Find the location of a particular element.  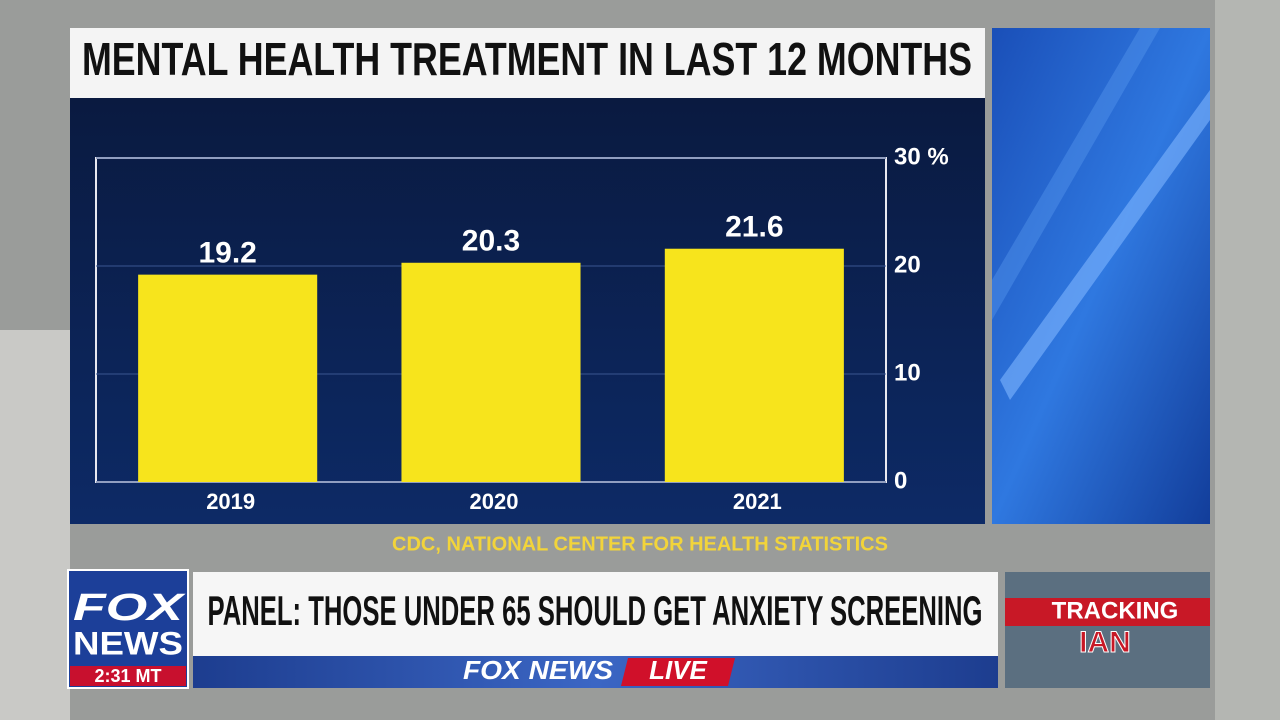

y-tick-label: 30 % is located at coordinates (921, 156).